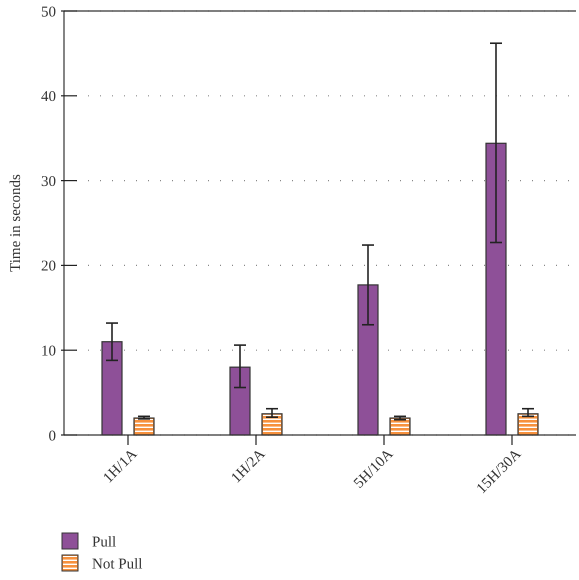 This screenshot has width=579, height=580. Describe the element at coordinates (117, 564) in the screenshot. I see `legend-label: Not Pull` at that location.